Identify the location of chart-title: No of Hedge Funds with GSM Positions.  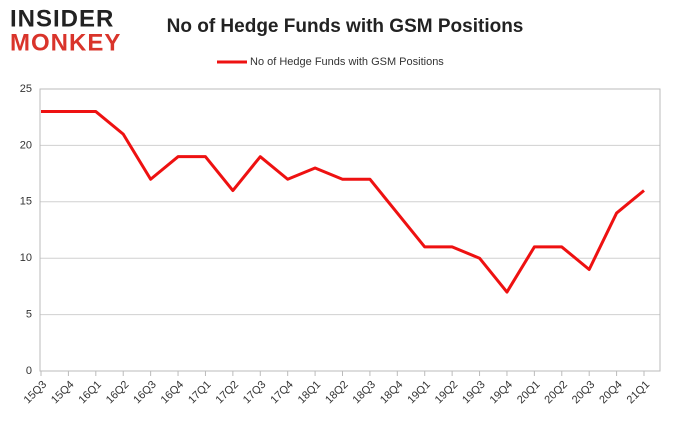
(345, 26).